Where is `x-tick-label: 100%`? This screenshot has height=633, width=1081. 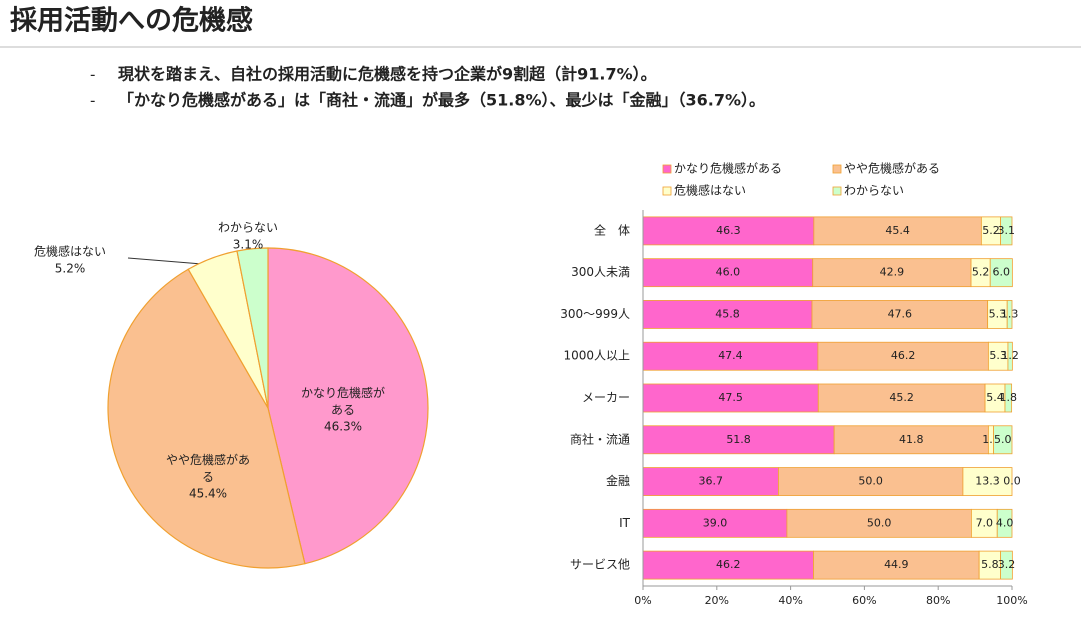
x-tick-label: 100% is located at coordinates (1011, 600).